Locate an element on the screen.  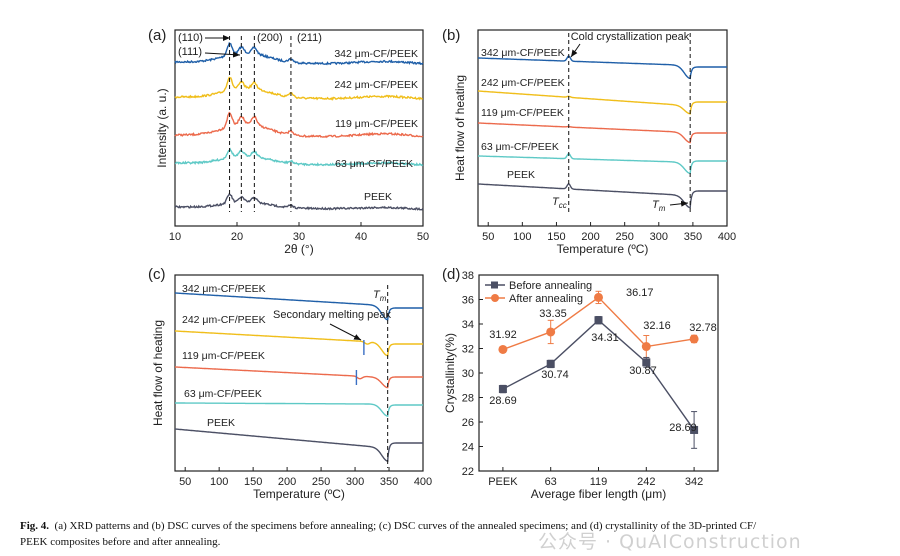
x-tick-label: 242 is located at coordinates (646, 482).